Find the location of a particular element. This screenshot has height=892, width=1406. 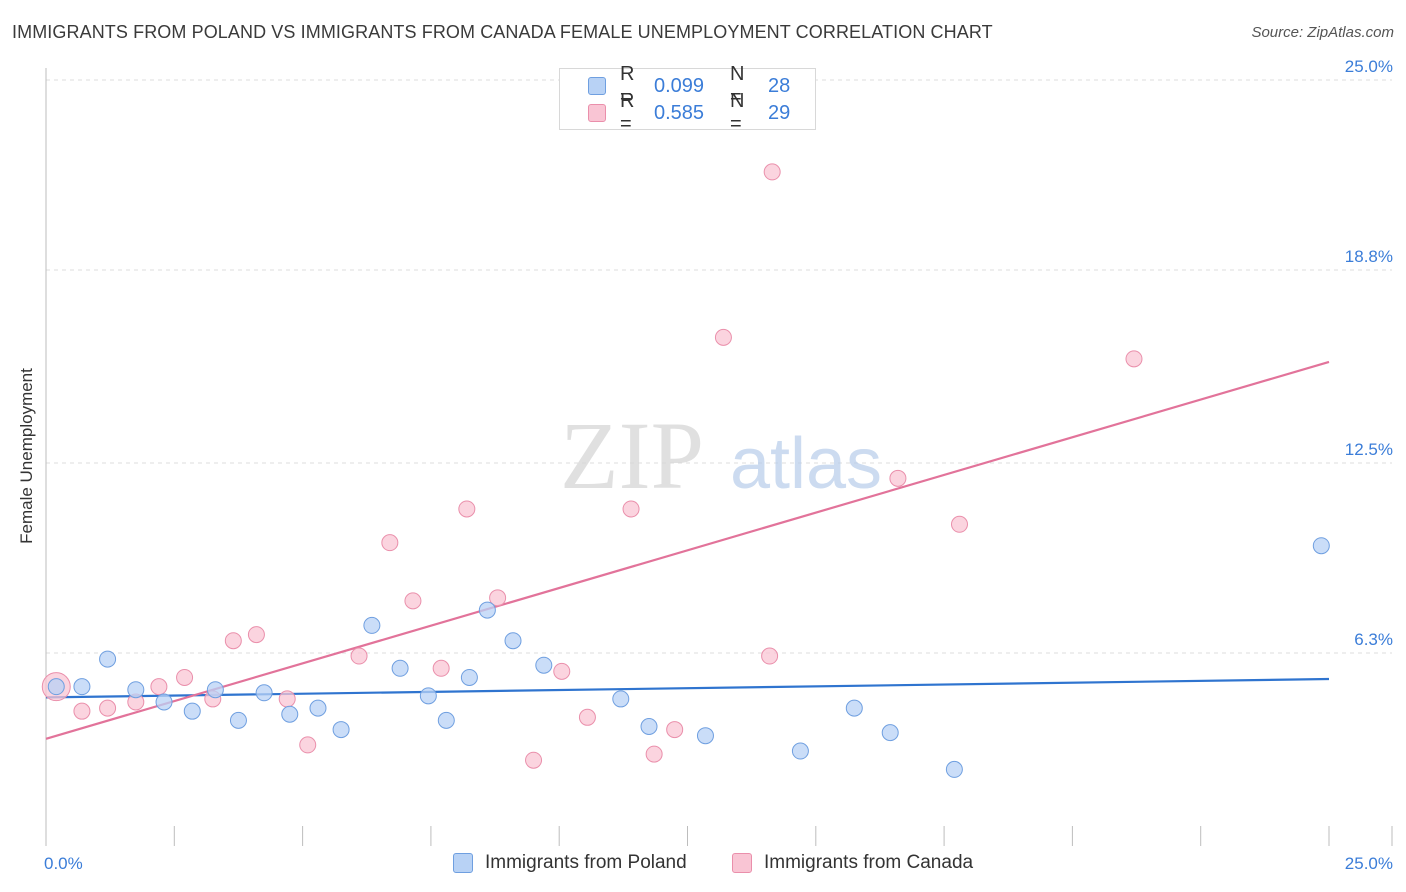

watermark: ZIP atlas is located at coordinates (721, 455).